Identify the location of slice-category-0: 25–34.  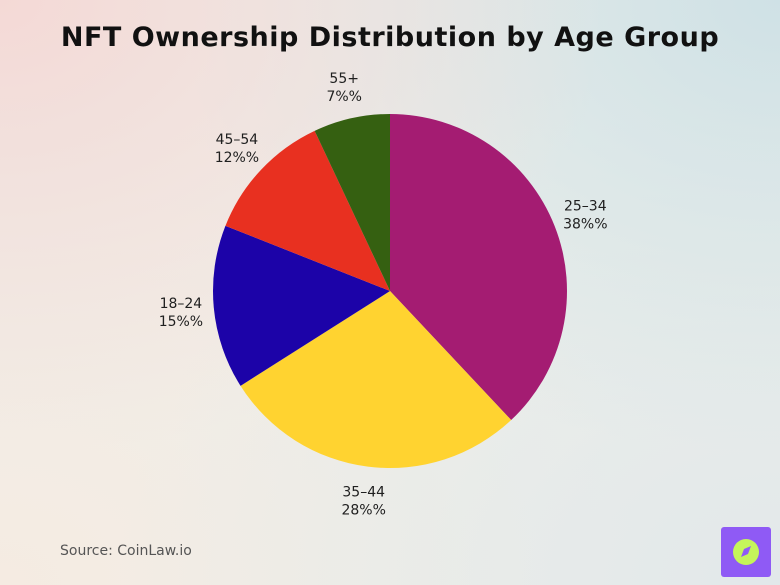
(585, 207).